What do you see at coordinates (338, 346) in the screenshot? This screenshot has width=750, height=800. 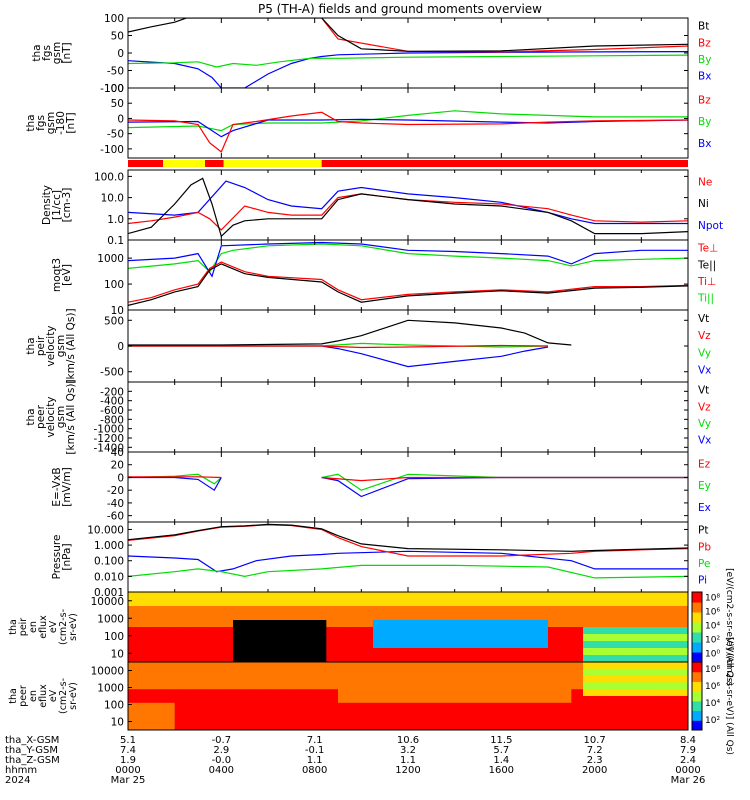 I see `series-peir-velocity-Vz` at bounding box center [338, 346].